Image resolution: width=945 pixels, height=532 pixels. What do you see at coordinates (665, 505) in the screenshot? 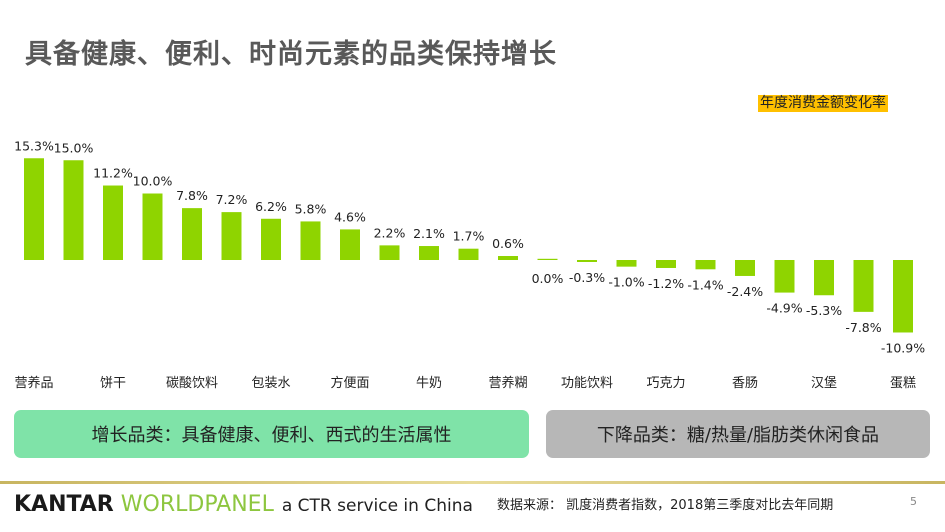
I see `data-source: 数据来源： 凯度消费者指数，2018第三季度对比去年同期` at bounding box center [665, 505].